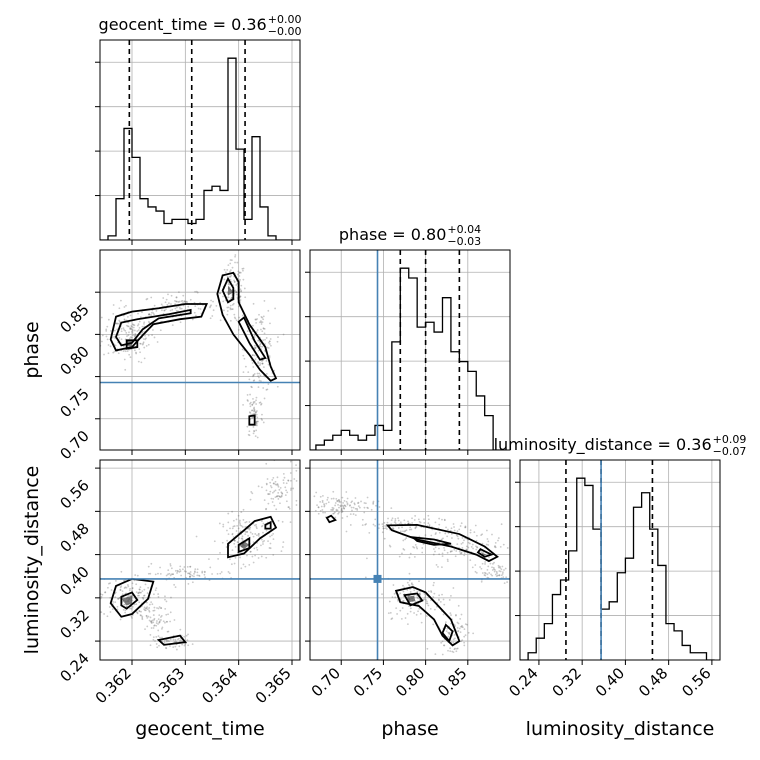 The width and height of the screenshot is (760, 760). What do you see at coordinates (613, 579) in the screenshot?
I see `panel-luminosity_distance-luminosity_distance: 0.24 0.32 0.40 0.48 0.56` at bounding box center [613, 579].